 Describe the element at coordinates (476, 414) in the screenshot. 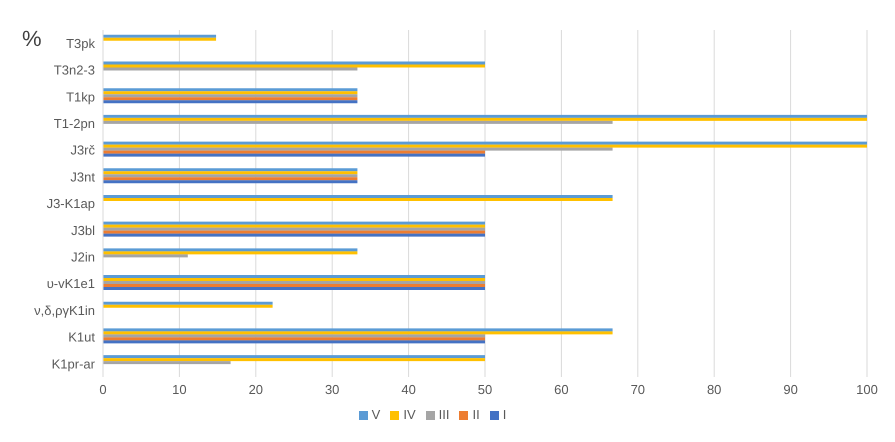

I see `legend-label: II` at that location.